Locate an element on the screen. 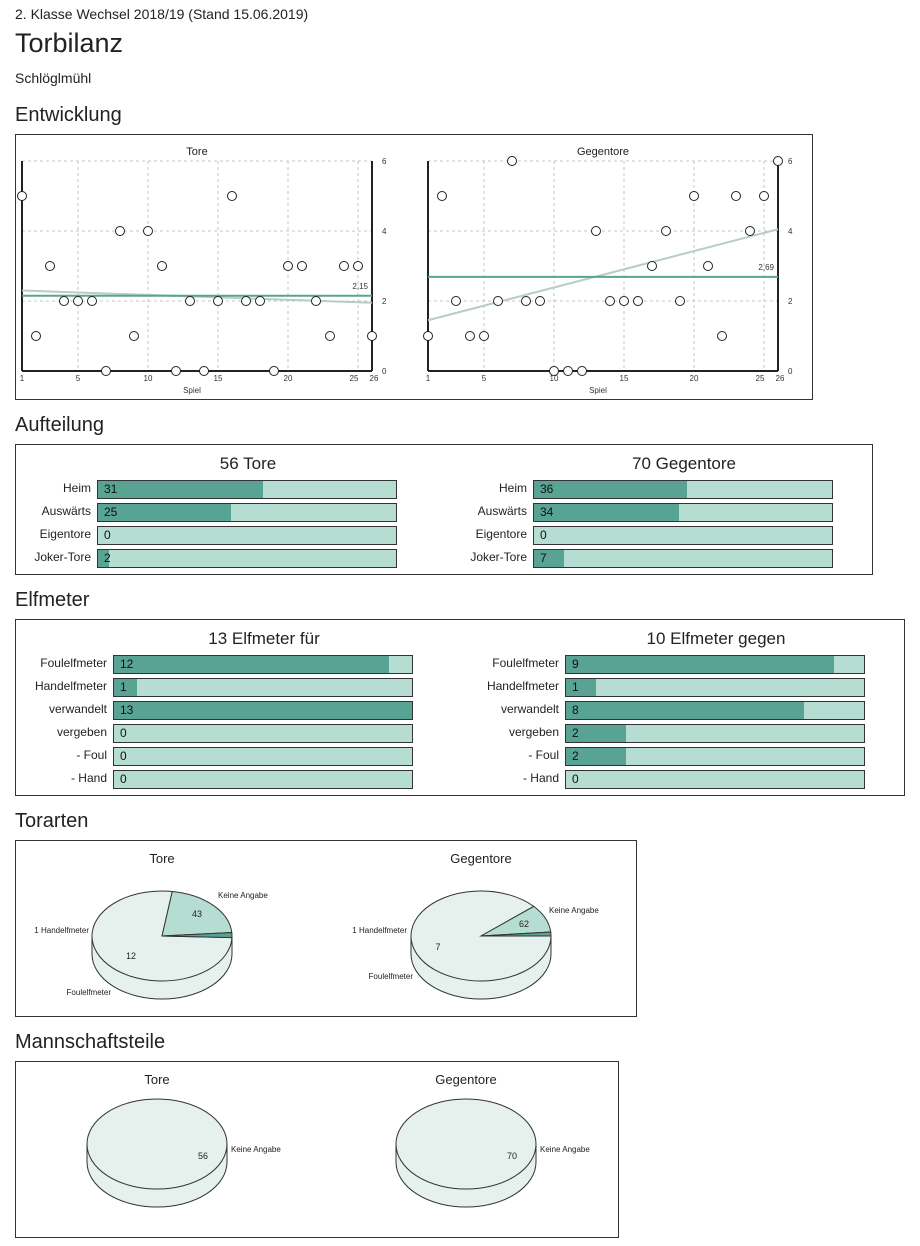 This screenshot has width=920, height=1246. bar-row: vergeben 0 is located at coordinates (214, 733).